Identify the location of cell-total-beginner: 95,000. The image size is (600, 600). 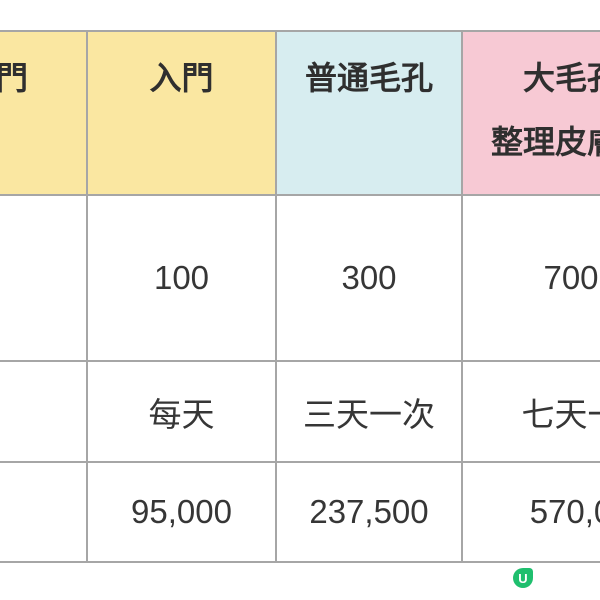
(181, 512).